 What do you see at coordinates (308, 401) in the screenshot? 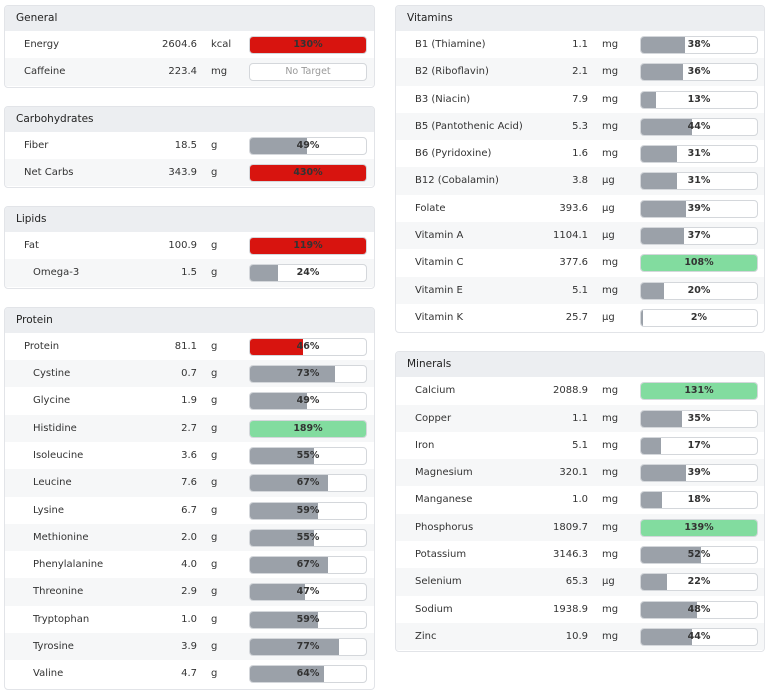
I see `progress-bar: 49%` at bounding box center [308, 401].